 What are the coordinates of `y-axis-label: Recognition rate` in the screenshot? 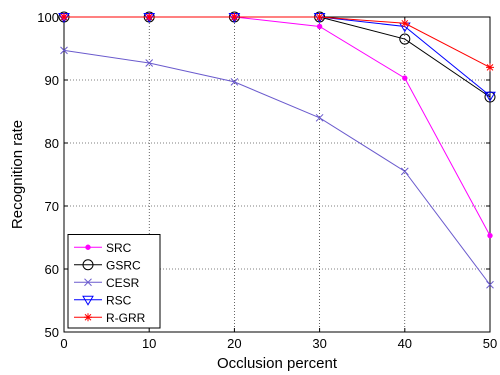 It's located at (17, 174).